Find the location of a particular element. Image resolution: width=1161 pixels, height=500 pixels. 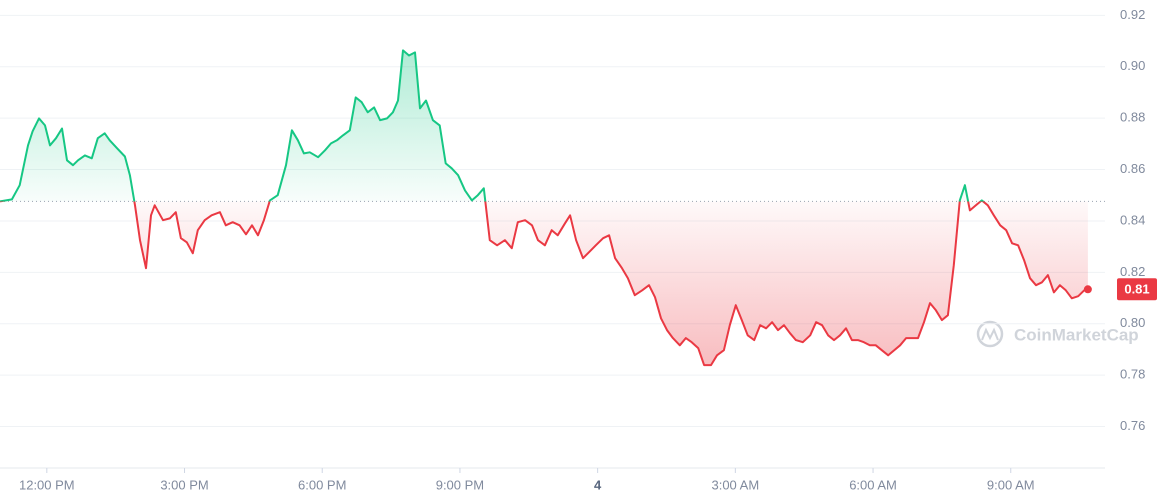

y-tick-label: 0.78 is located at coordinates (1132, 374).